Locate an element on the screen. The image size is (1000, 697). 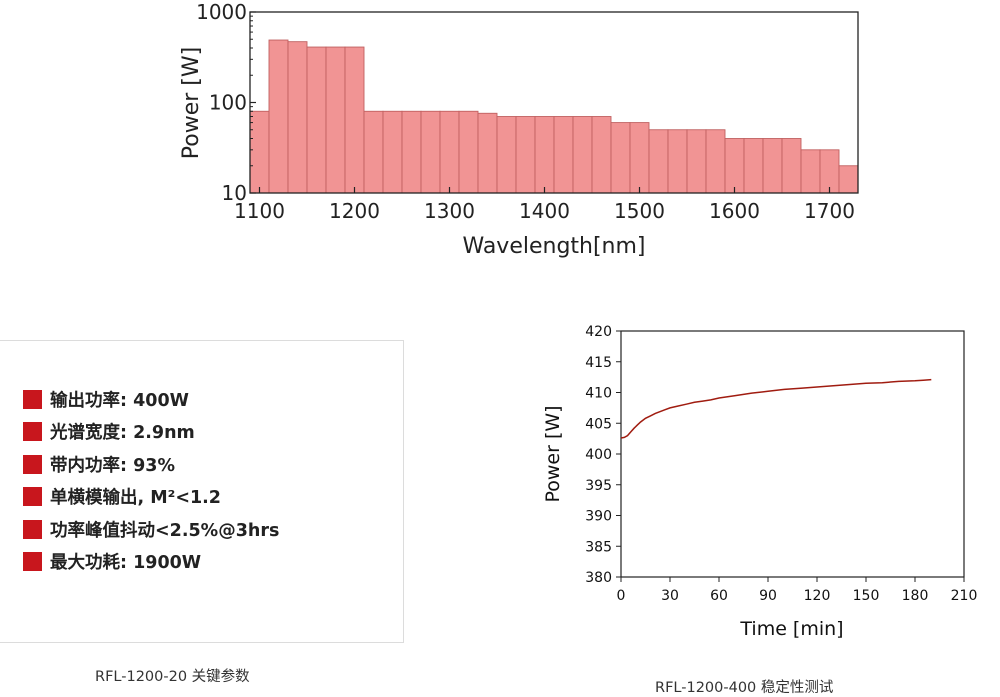
stability-caption: RFL-1200-400 稳定性测试 is located at coordinates (744, 688).